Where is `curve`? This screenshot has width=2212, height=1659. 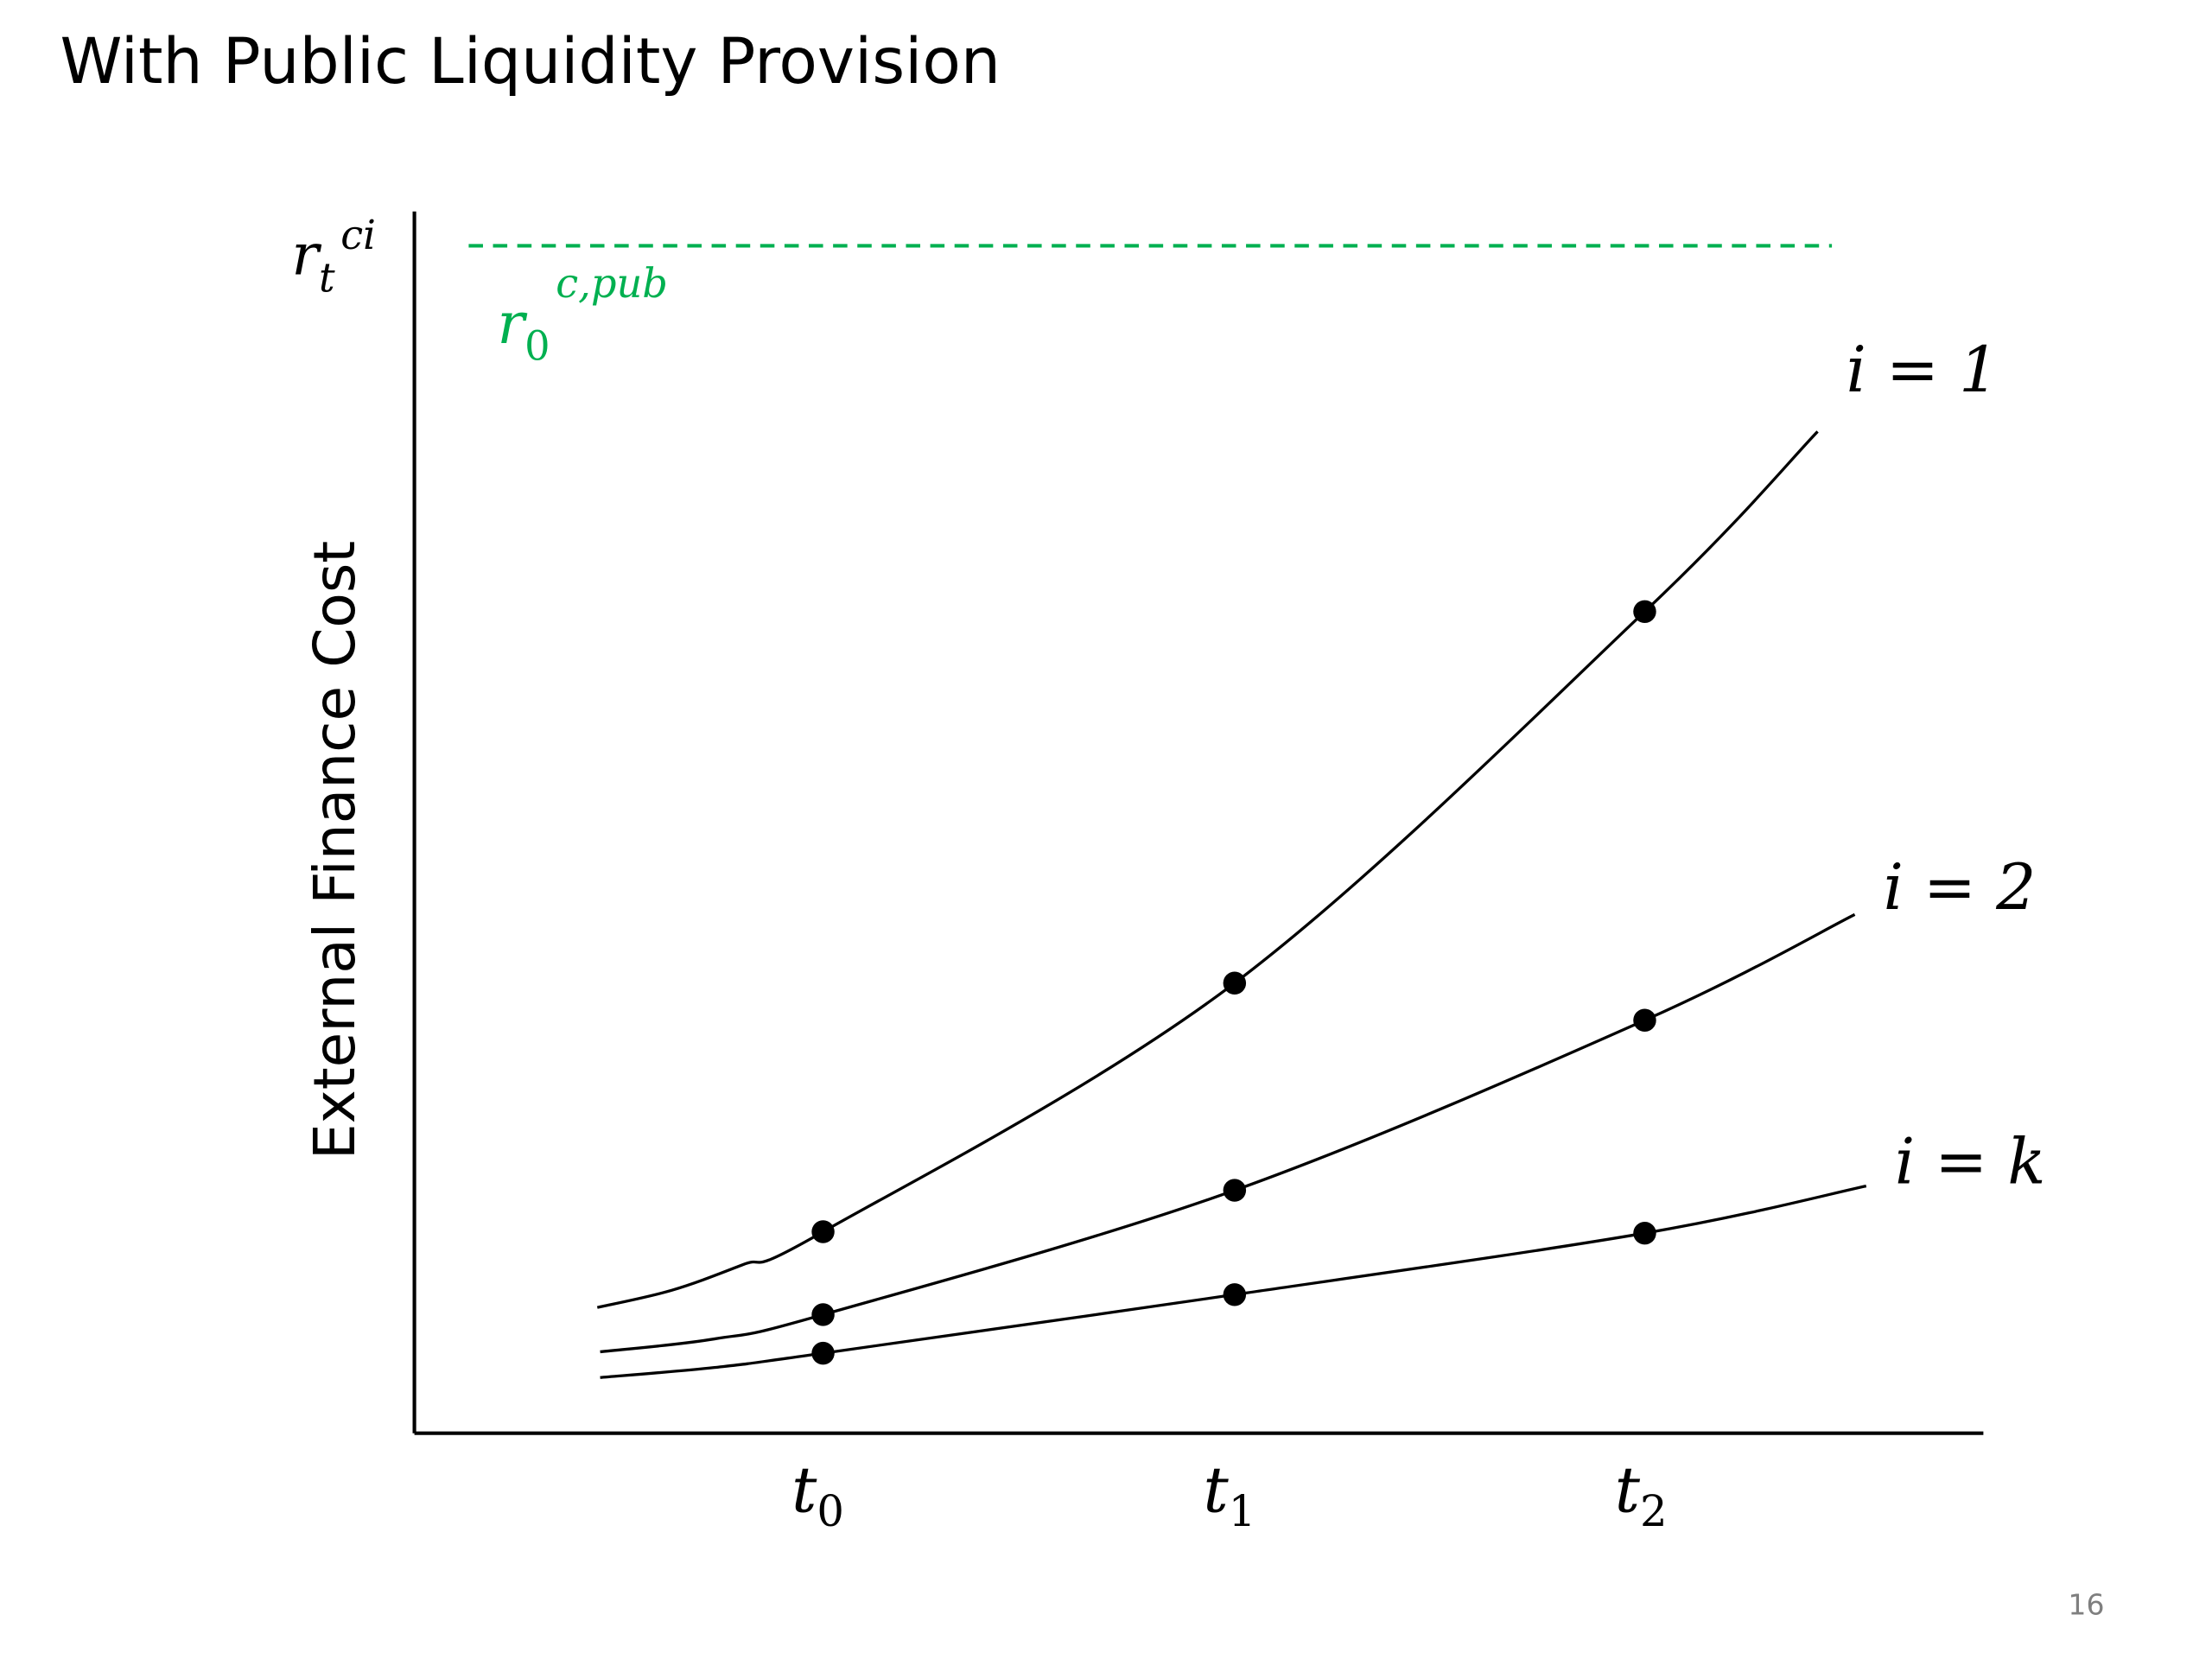 curve is located at coordinates (1233, 1281).